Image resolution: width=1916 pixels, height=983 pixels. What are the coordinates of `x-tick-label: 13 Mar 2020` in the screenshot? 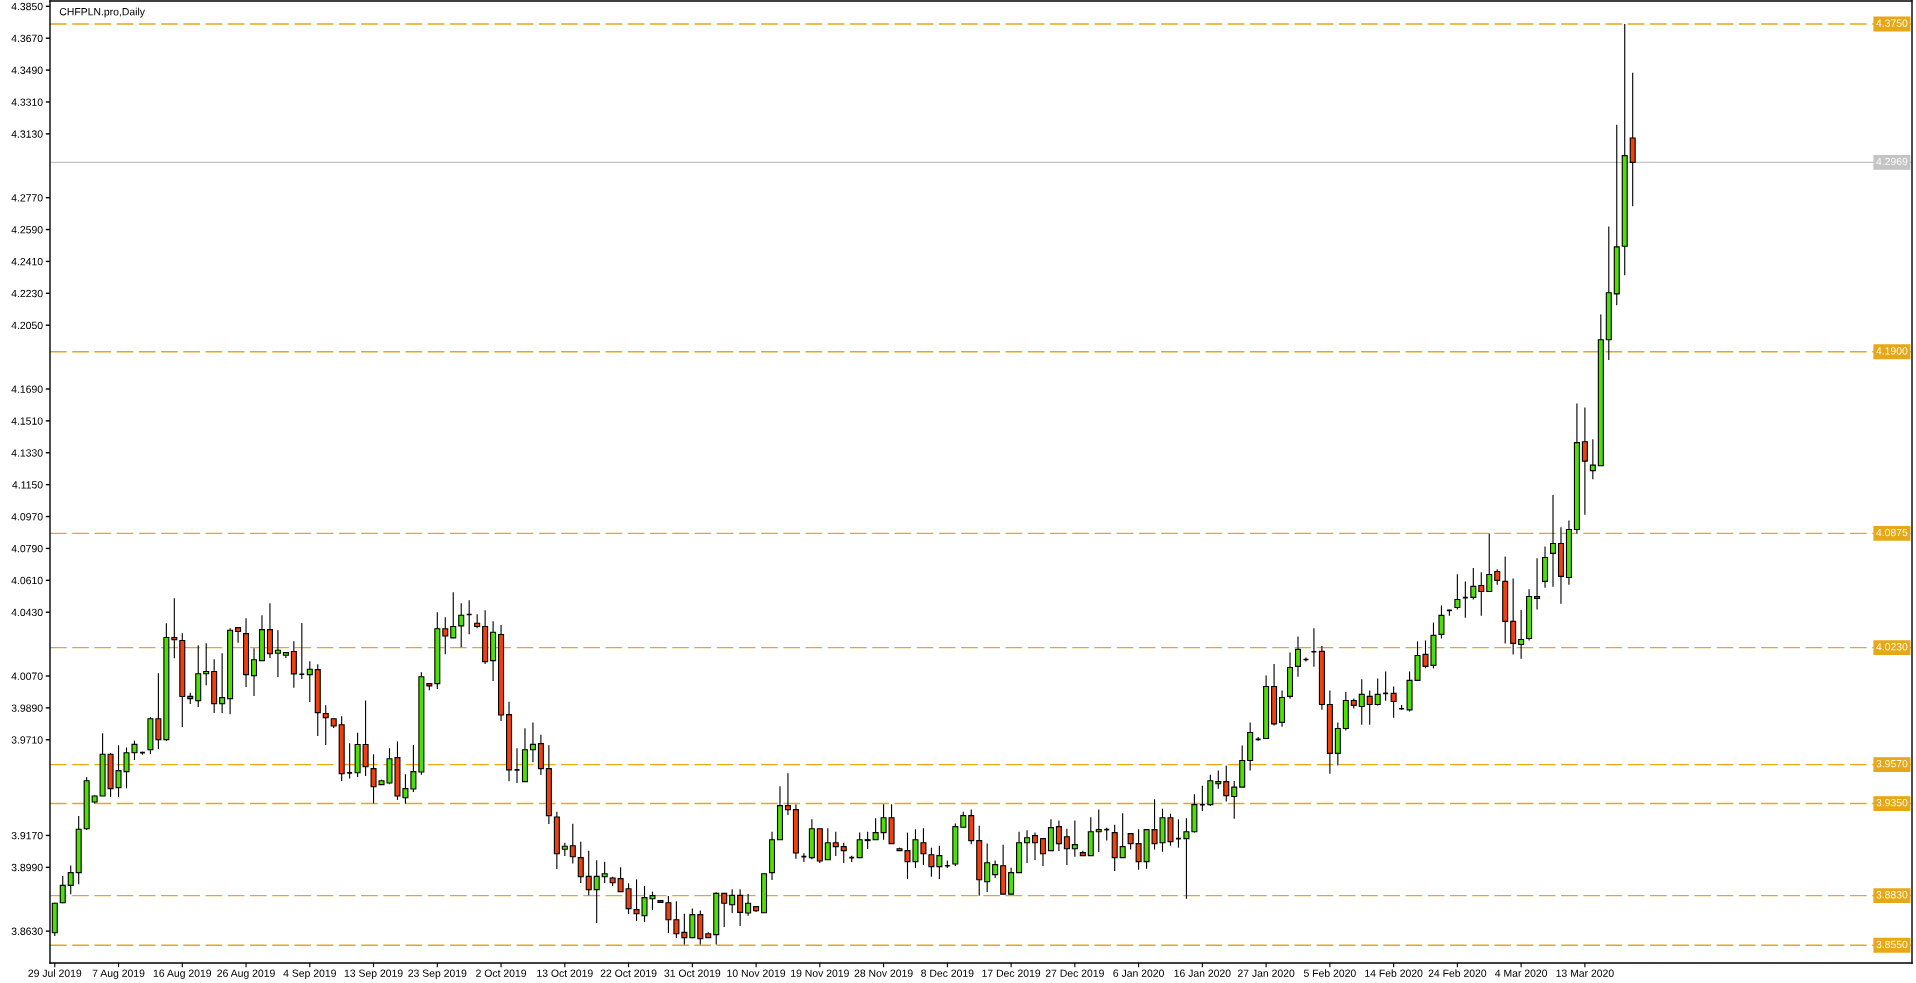 It's located at (1585, 973).